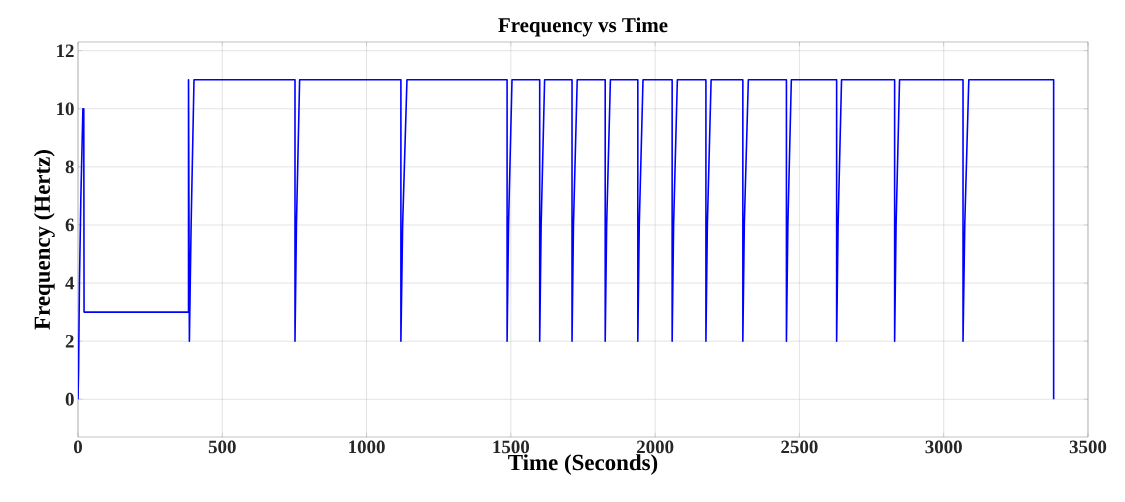  Describe the element at coordinates (69, 167) in the screenshot. I see `y-tick-label: 8` at that location.